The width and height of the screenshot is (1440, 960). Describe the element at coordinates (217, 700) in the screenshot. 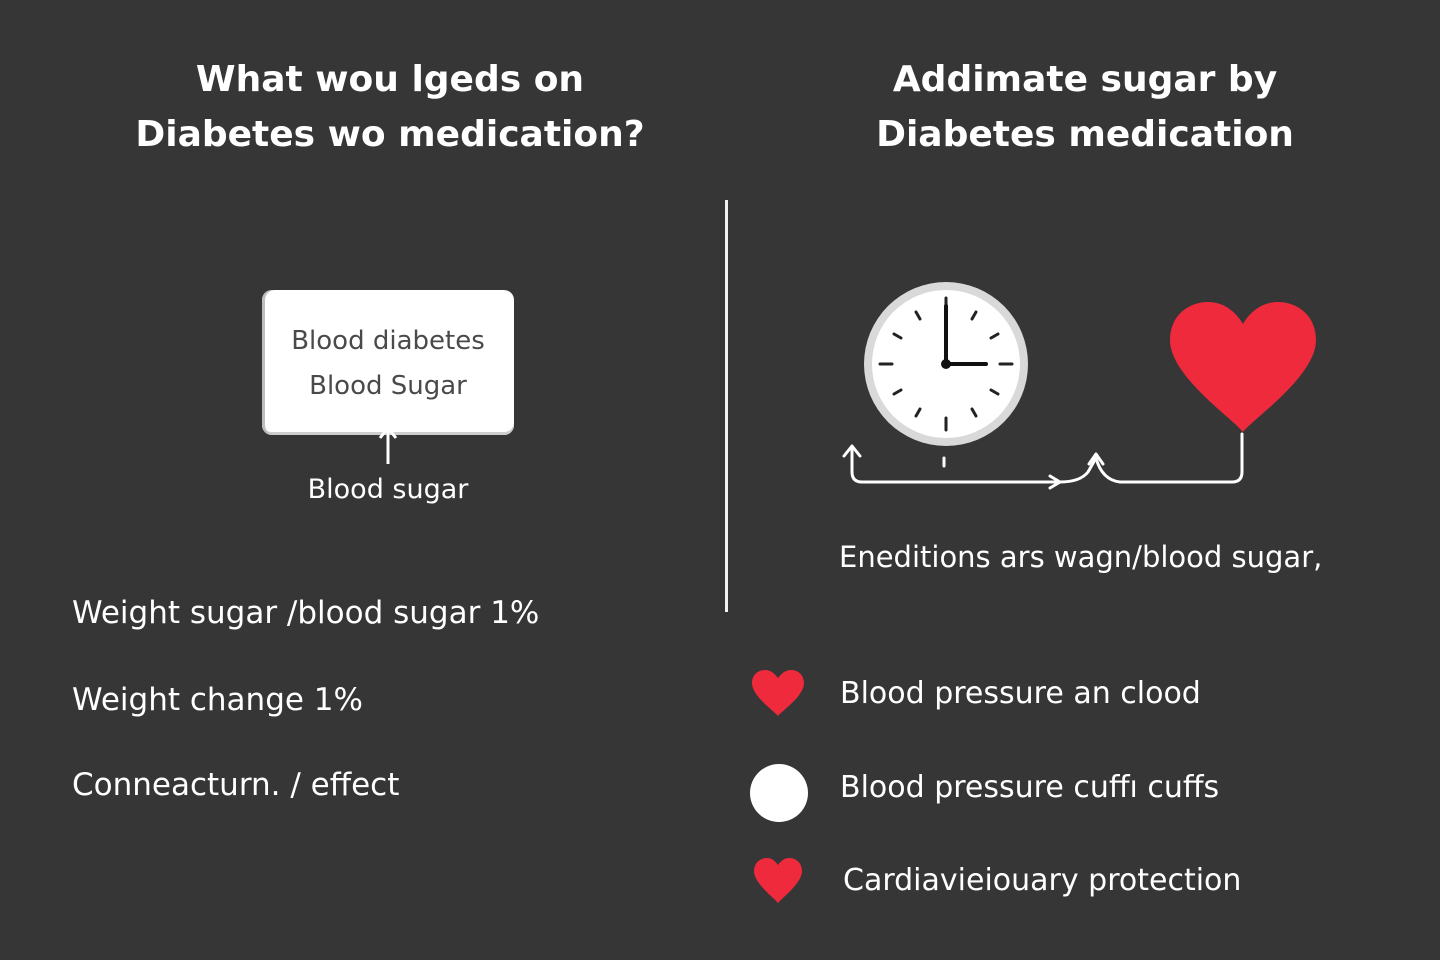

I see `stat-line-2: Weight change 1%` at that location.